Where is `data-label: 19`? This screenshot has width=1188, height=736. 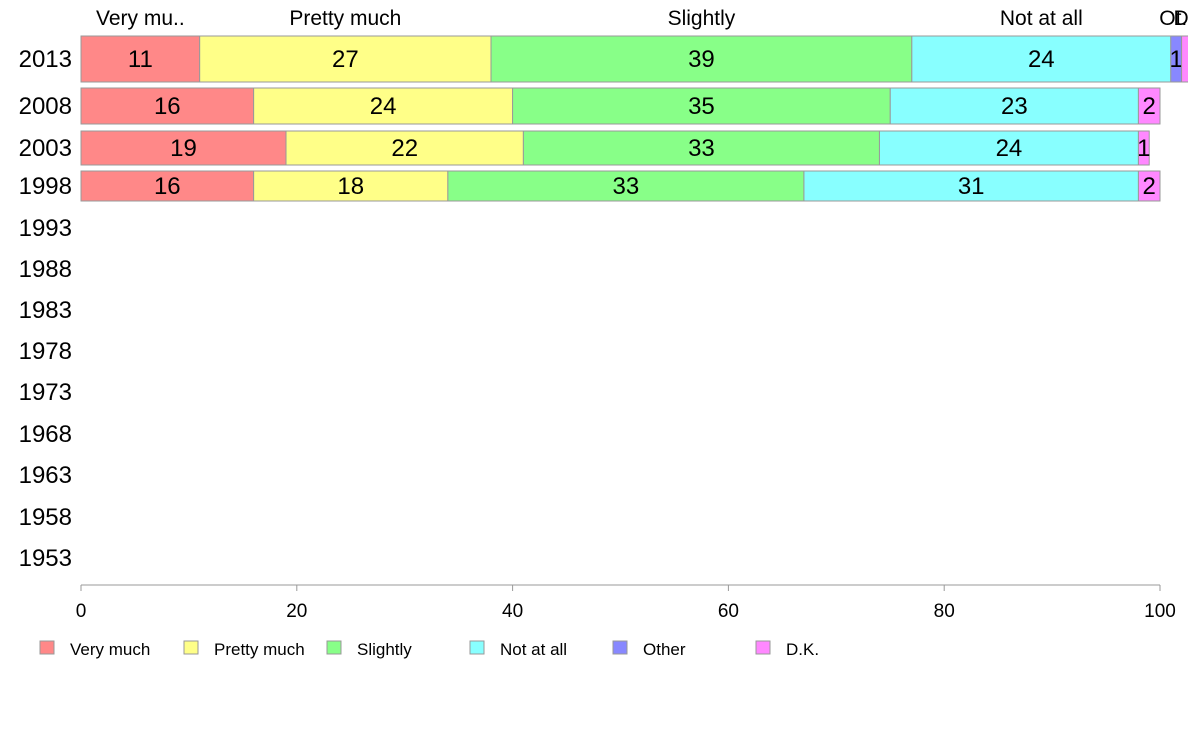
data-label: 19 is located at coordinates (183, 148).